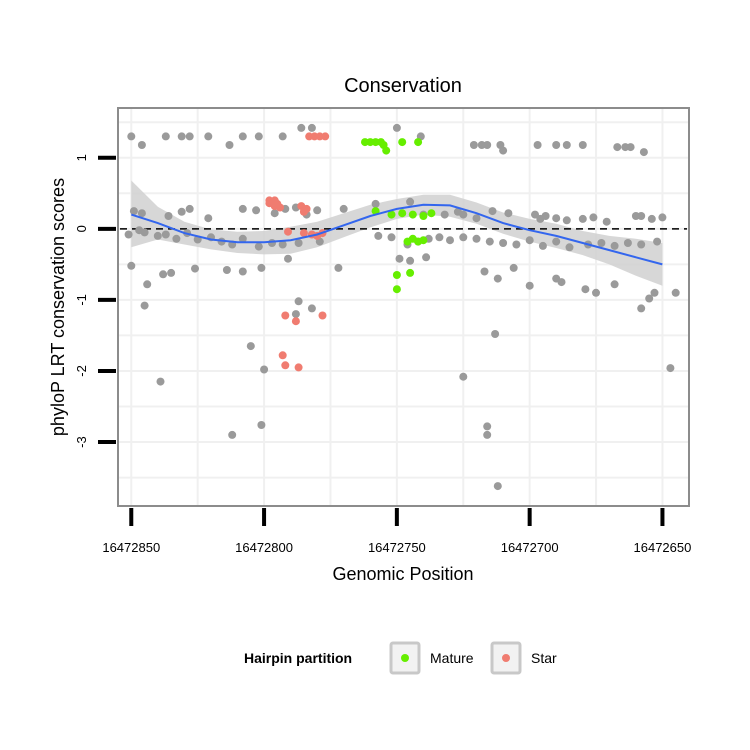 This screenshot has height=750, width=750. What do you see at coordinates (452, 658) in the screenshot?
I see `legend-label-mature: Mature` at bounding box center [452, 658].